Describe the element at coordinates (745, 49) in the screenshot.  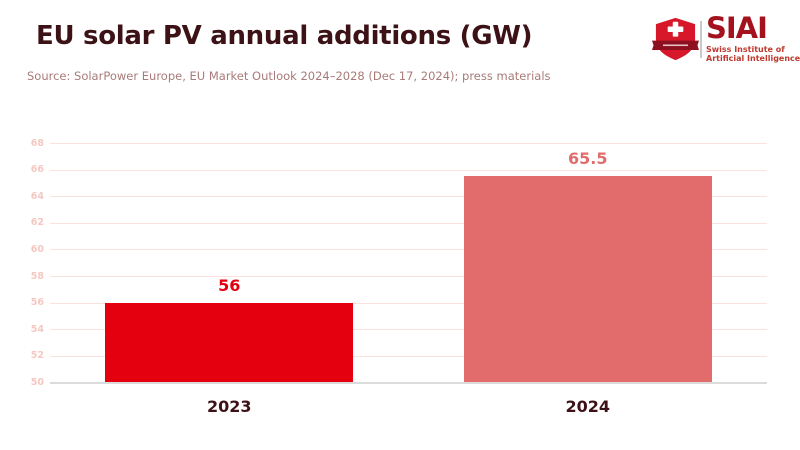
I see `logo-subtitle-line1: Swiss Institute of` at that location.